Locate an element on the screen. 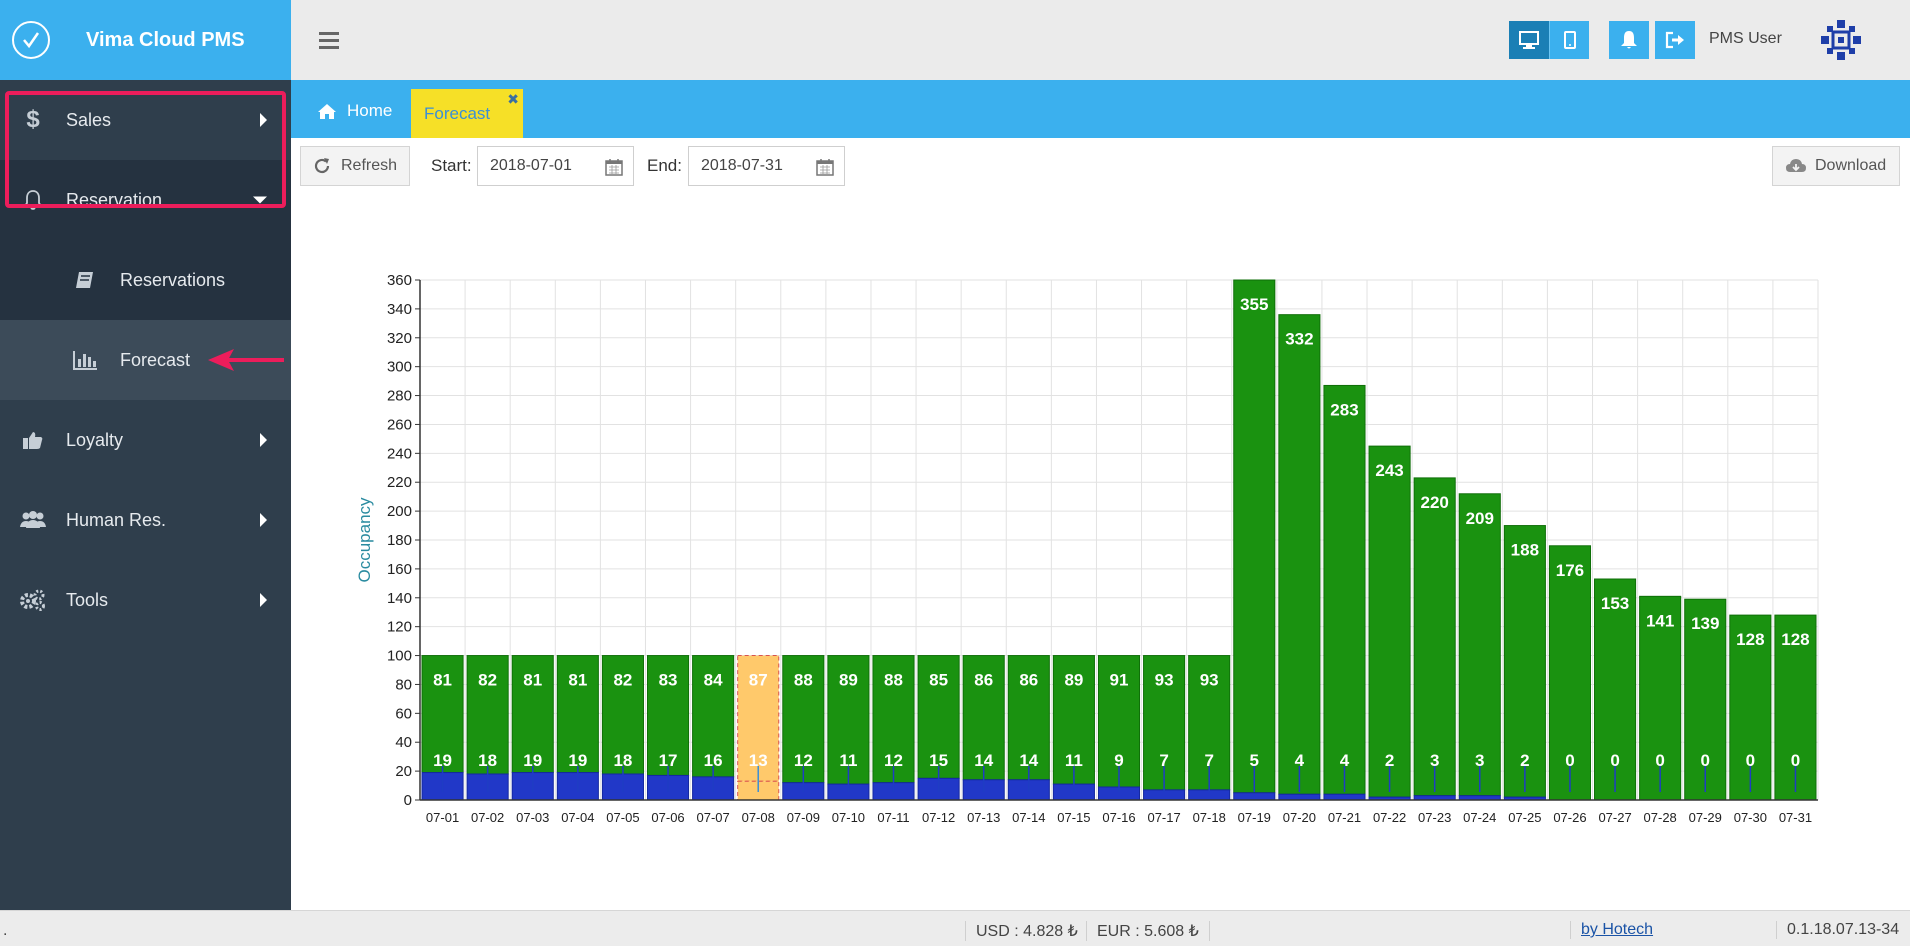  bar-value-label: 91 is located at coordinates (1119, 680).